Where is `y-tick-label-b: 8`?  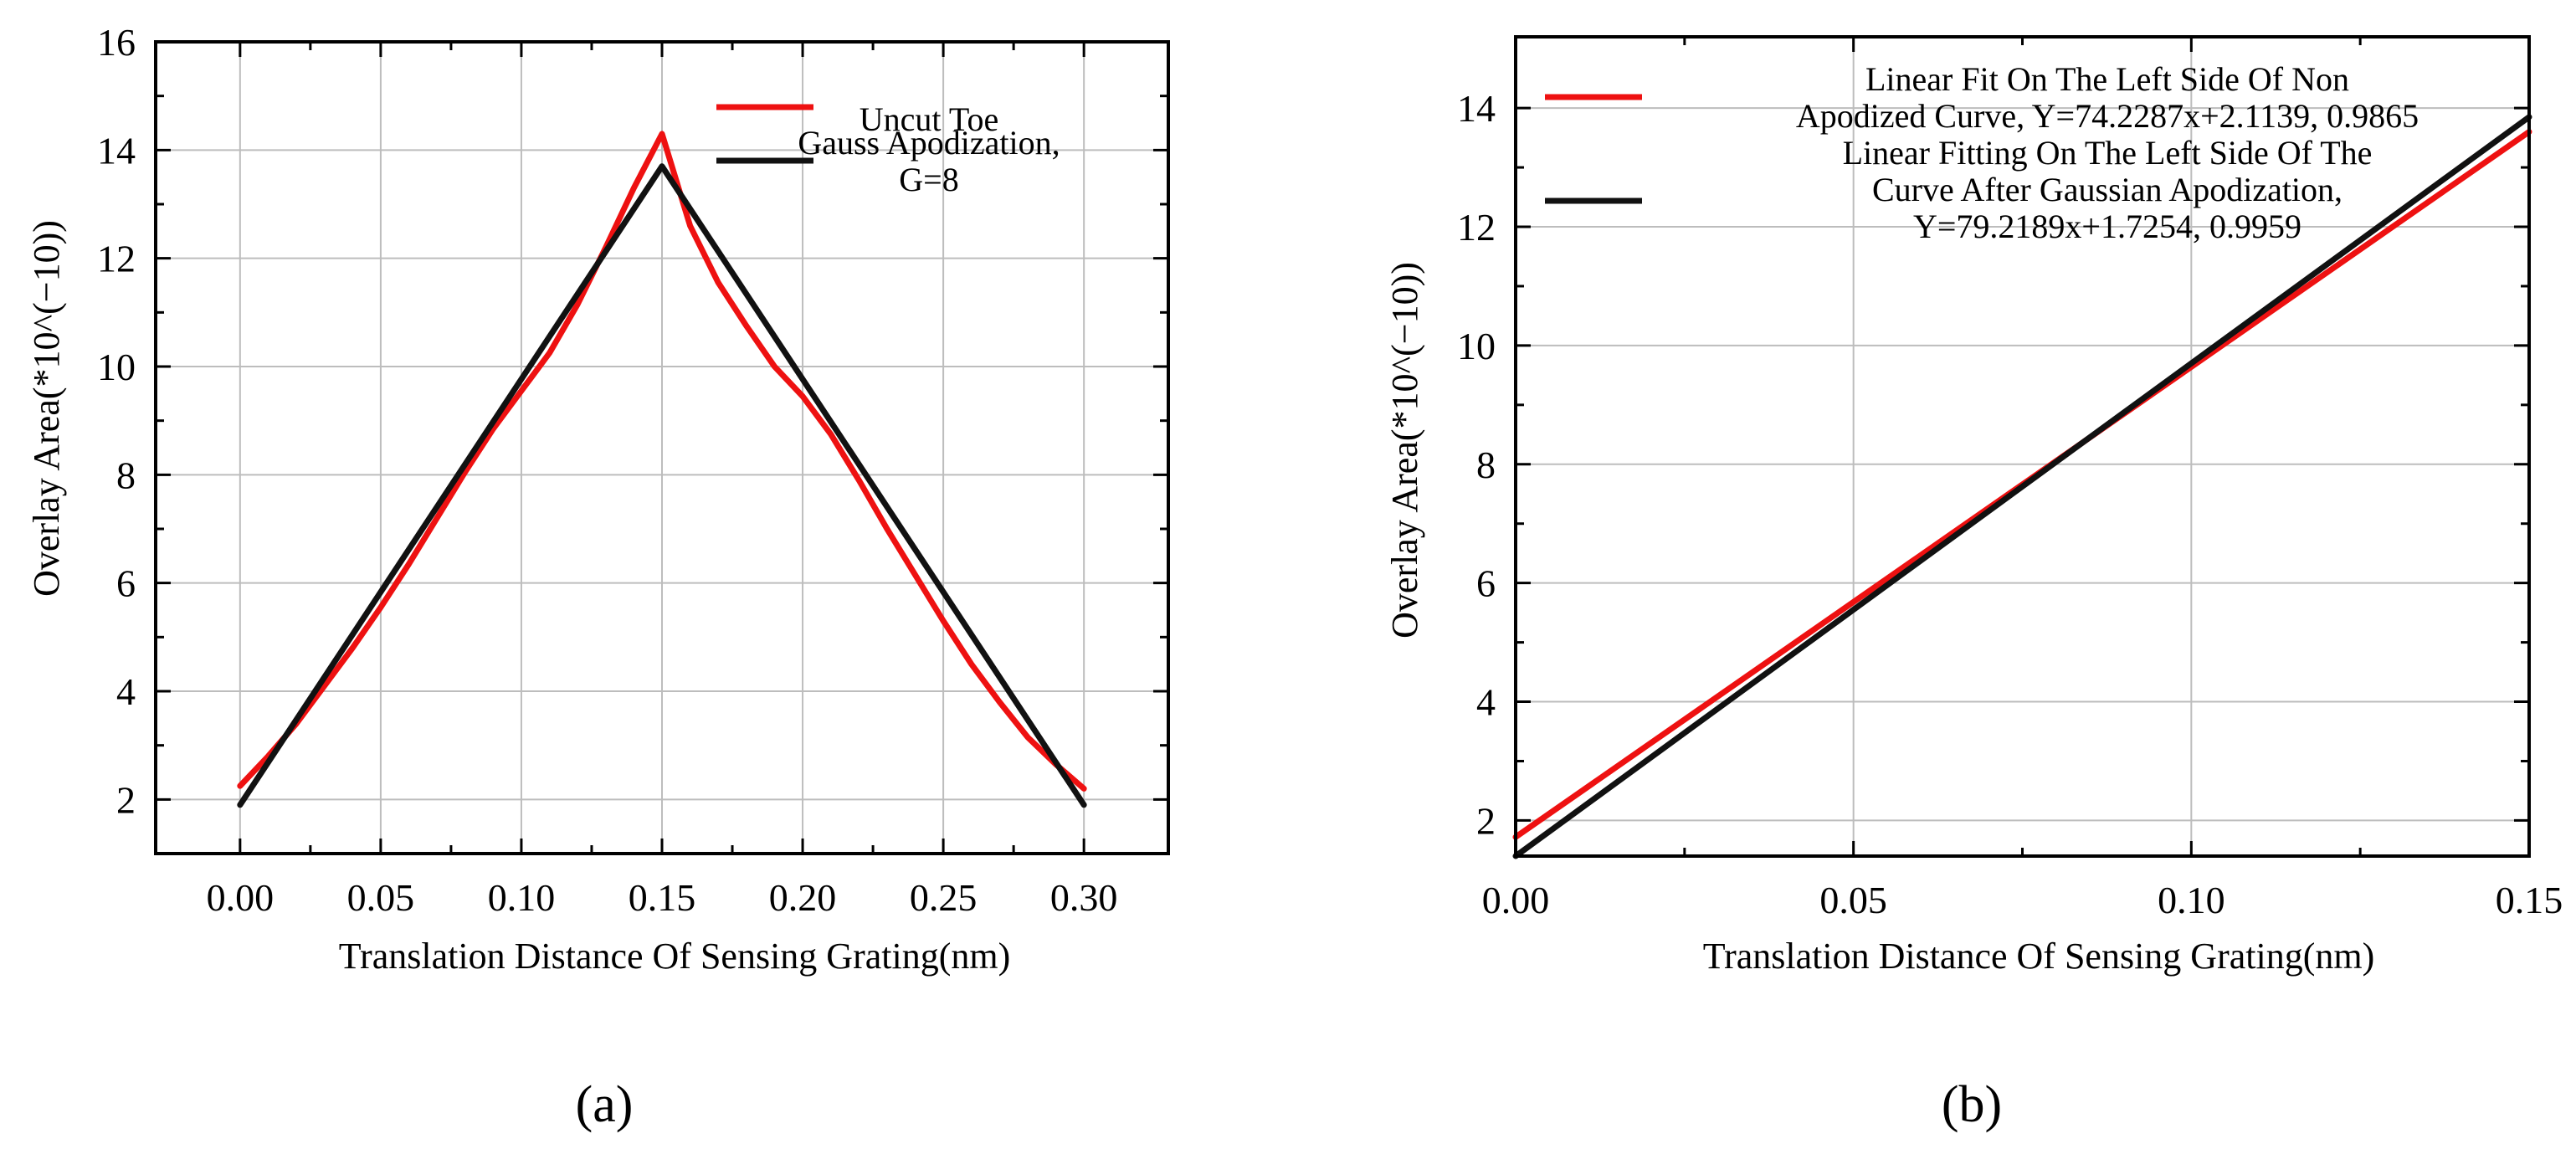 y-tick-label-b: 8 is located at coordinates (1486, 465).